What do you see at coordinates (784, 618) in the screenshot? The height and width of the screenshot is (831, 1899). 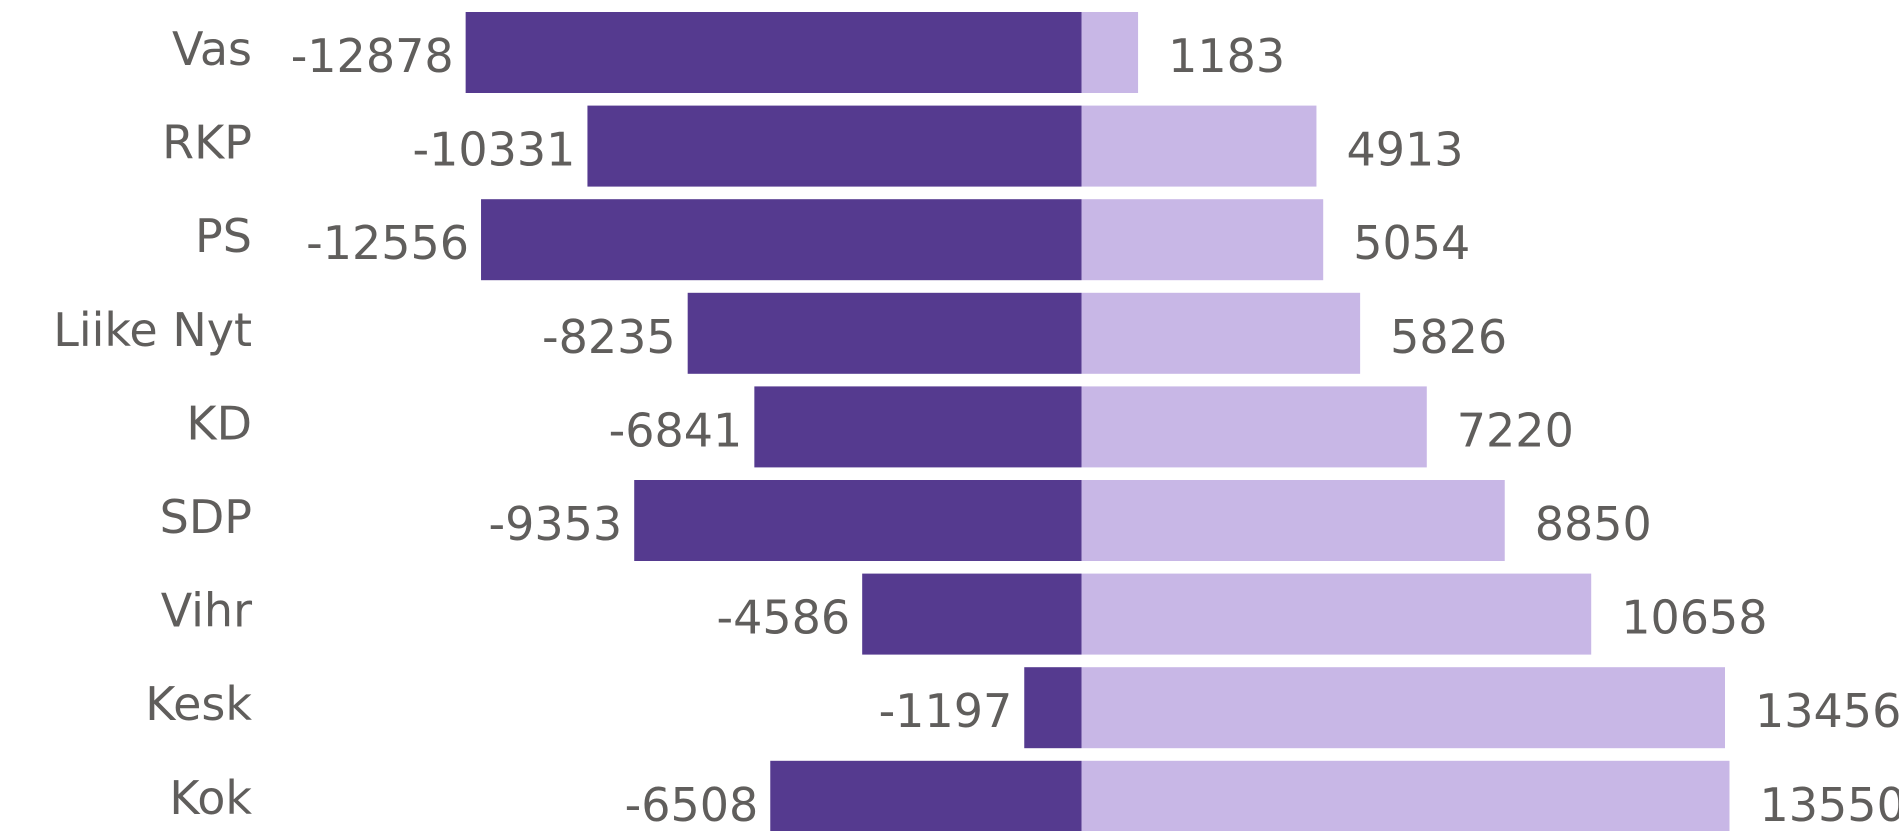 I see `value-label: -4586` at bounding box center [784, 618].